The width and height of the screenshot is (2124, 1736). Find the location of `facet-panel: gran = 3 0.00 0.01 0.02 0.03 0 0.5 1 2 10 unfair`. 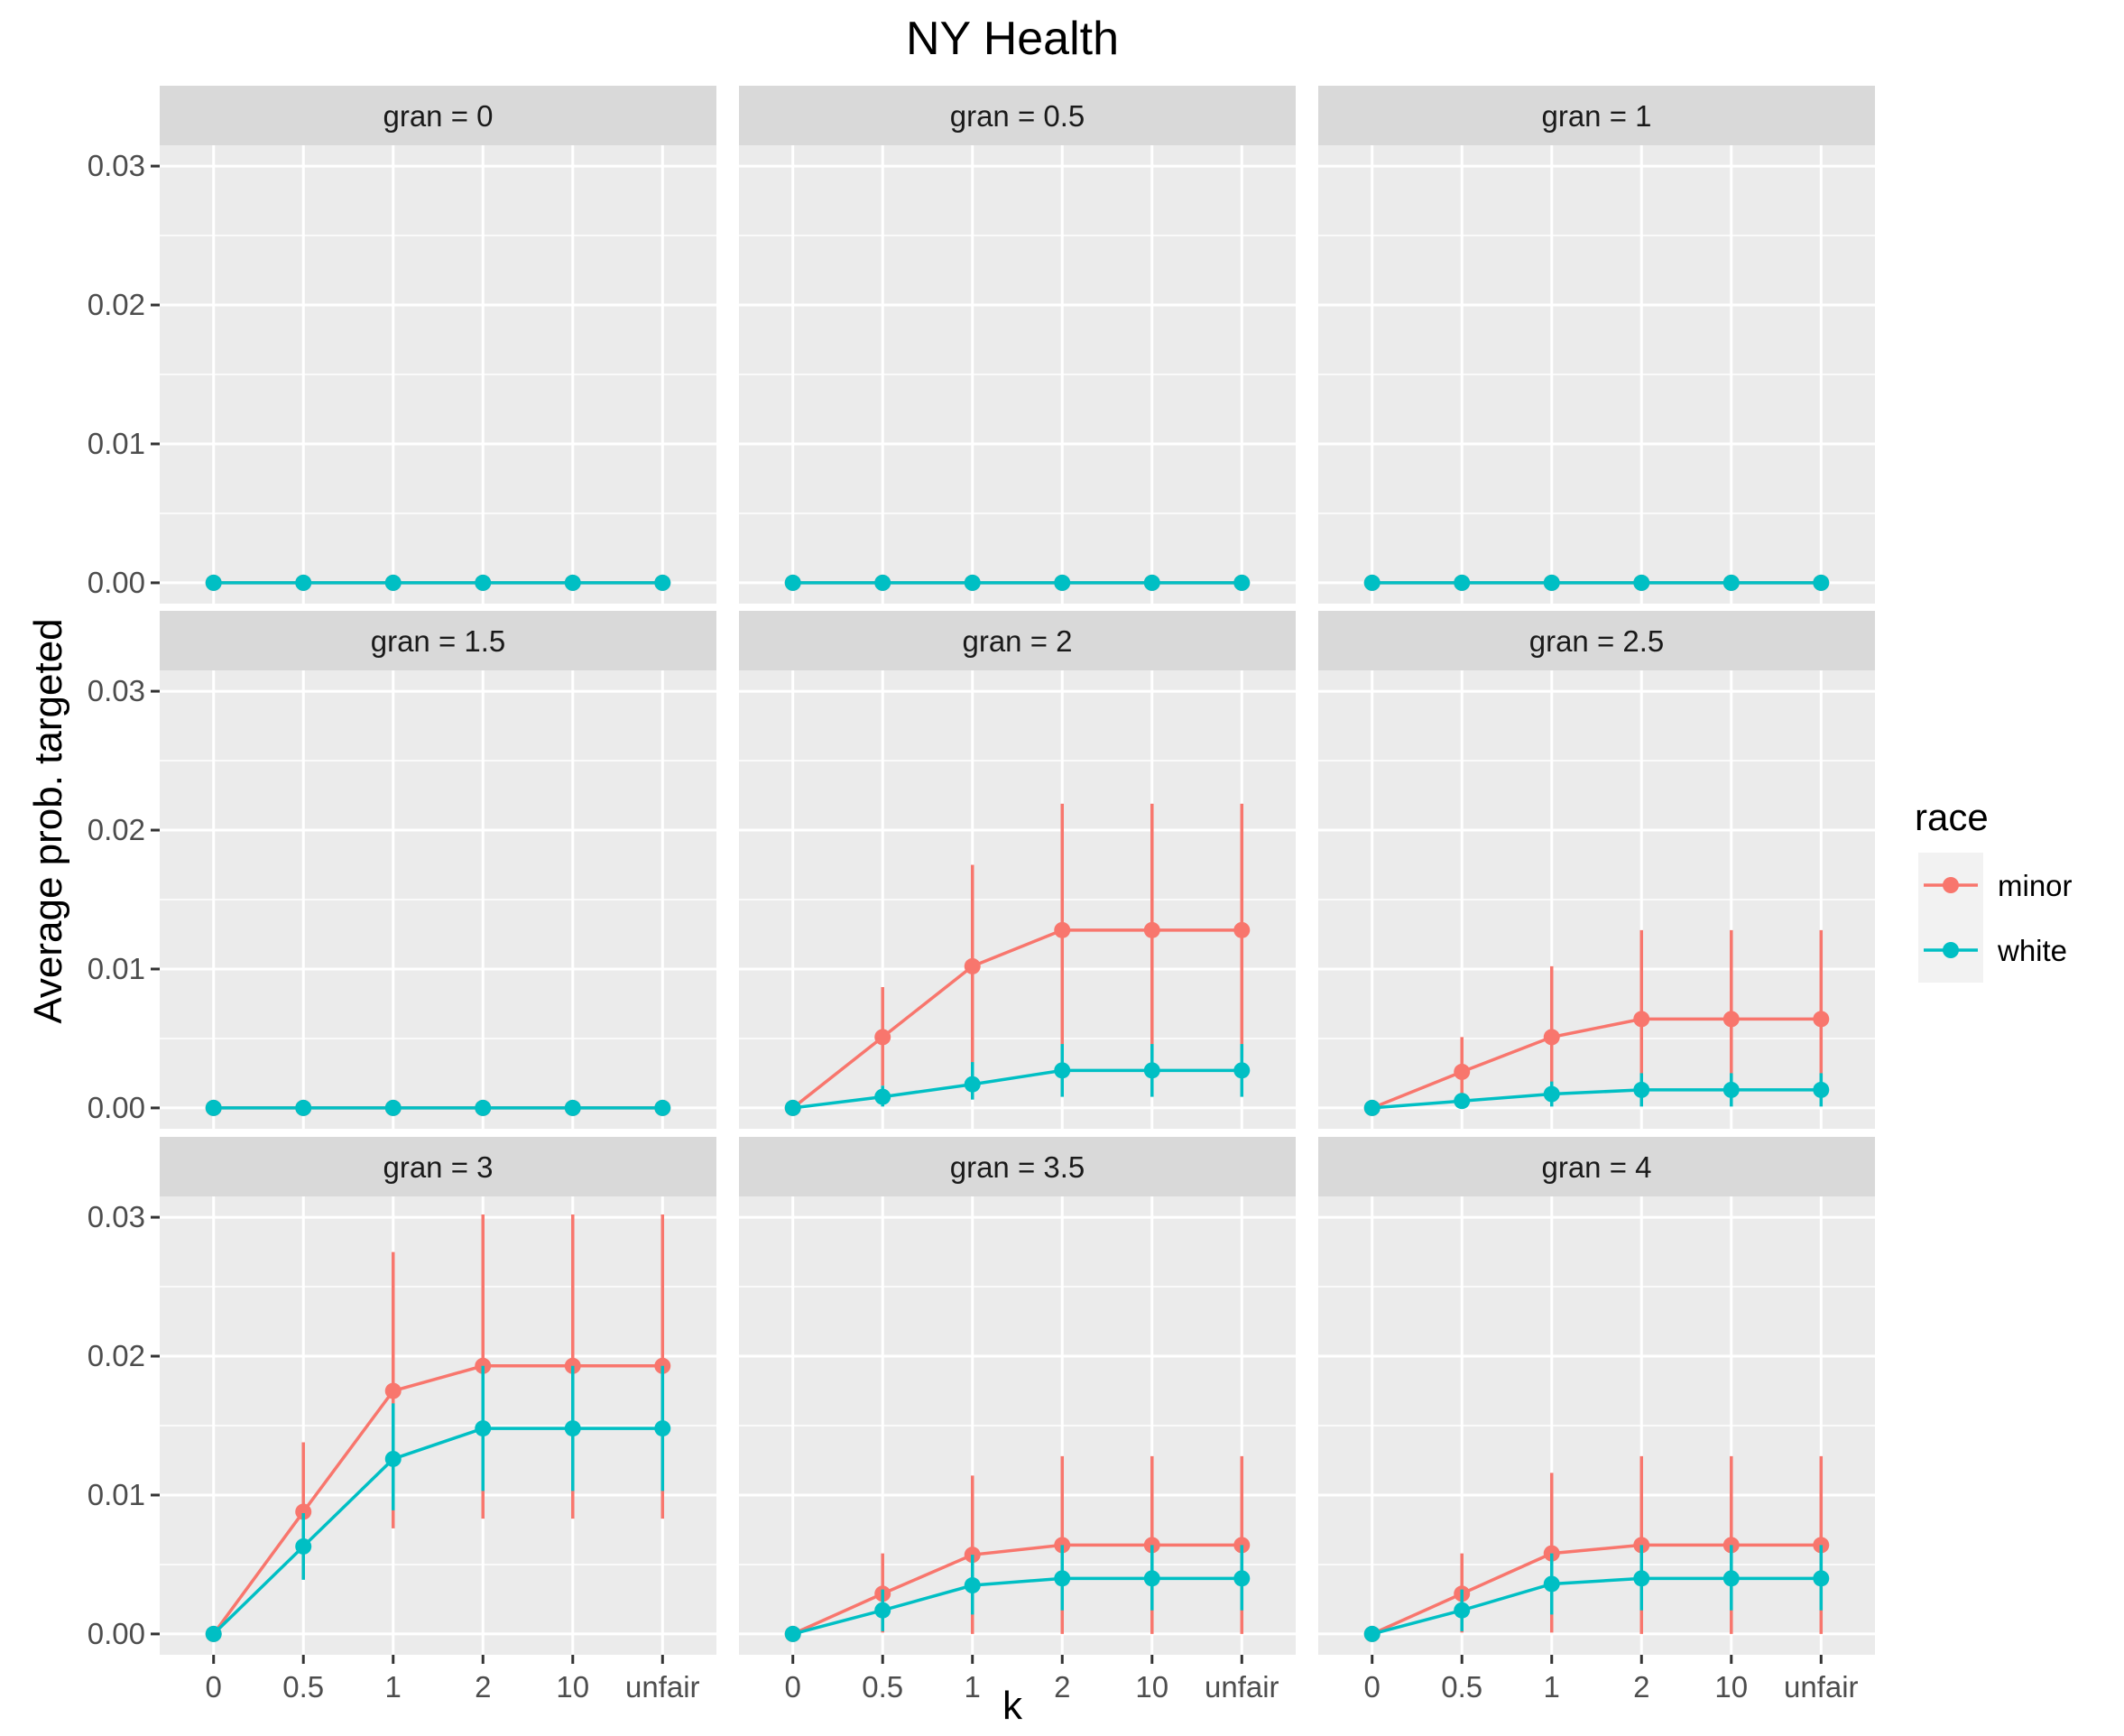

facet-panel: gran = 3 0.00 0.01 0.02 0.03 0 0.5 1 2 10 unfair is located at coordinates (402, 1421).